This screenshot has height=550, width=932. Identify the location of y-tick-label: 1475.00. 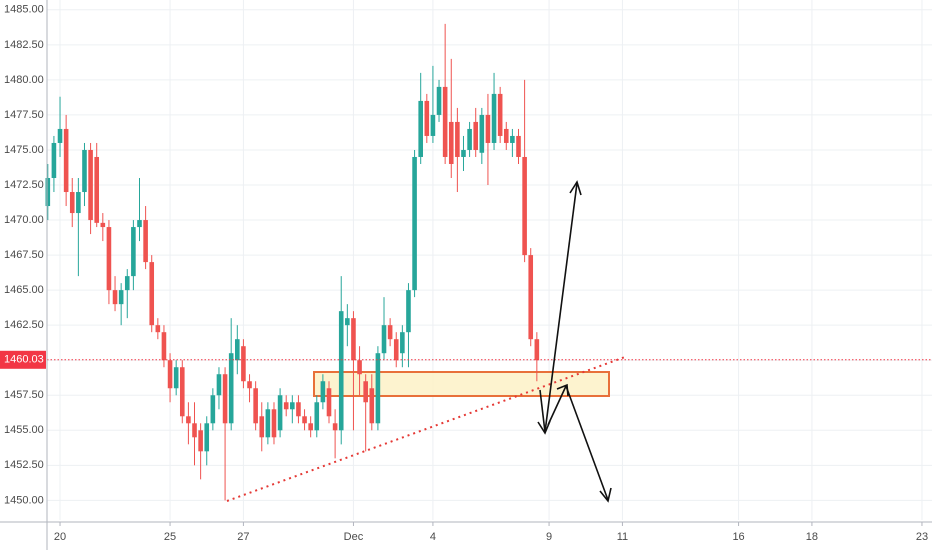
(24, 150).